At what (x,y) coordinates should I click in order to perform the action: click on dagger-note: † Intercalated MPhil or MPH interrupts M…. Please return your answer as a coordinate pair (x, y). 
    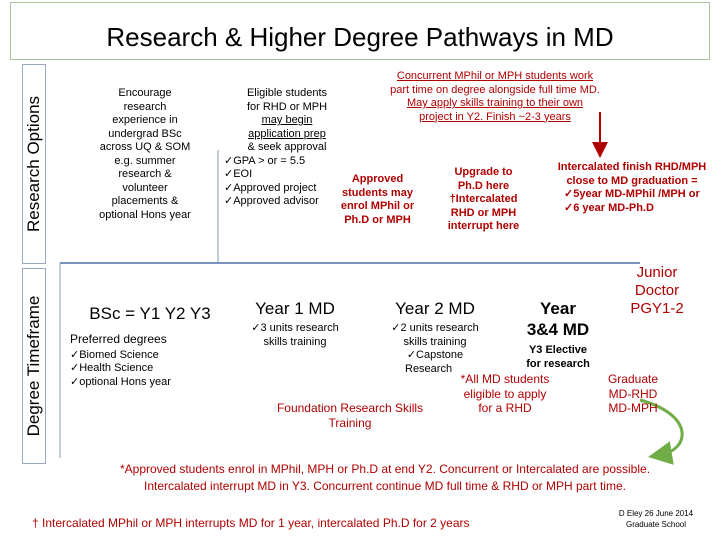
    Looking at the image, I should click on (251, 523).